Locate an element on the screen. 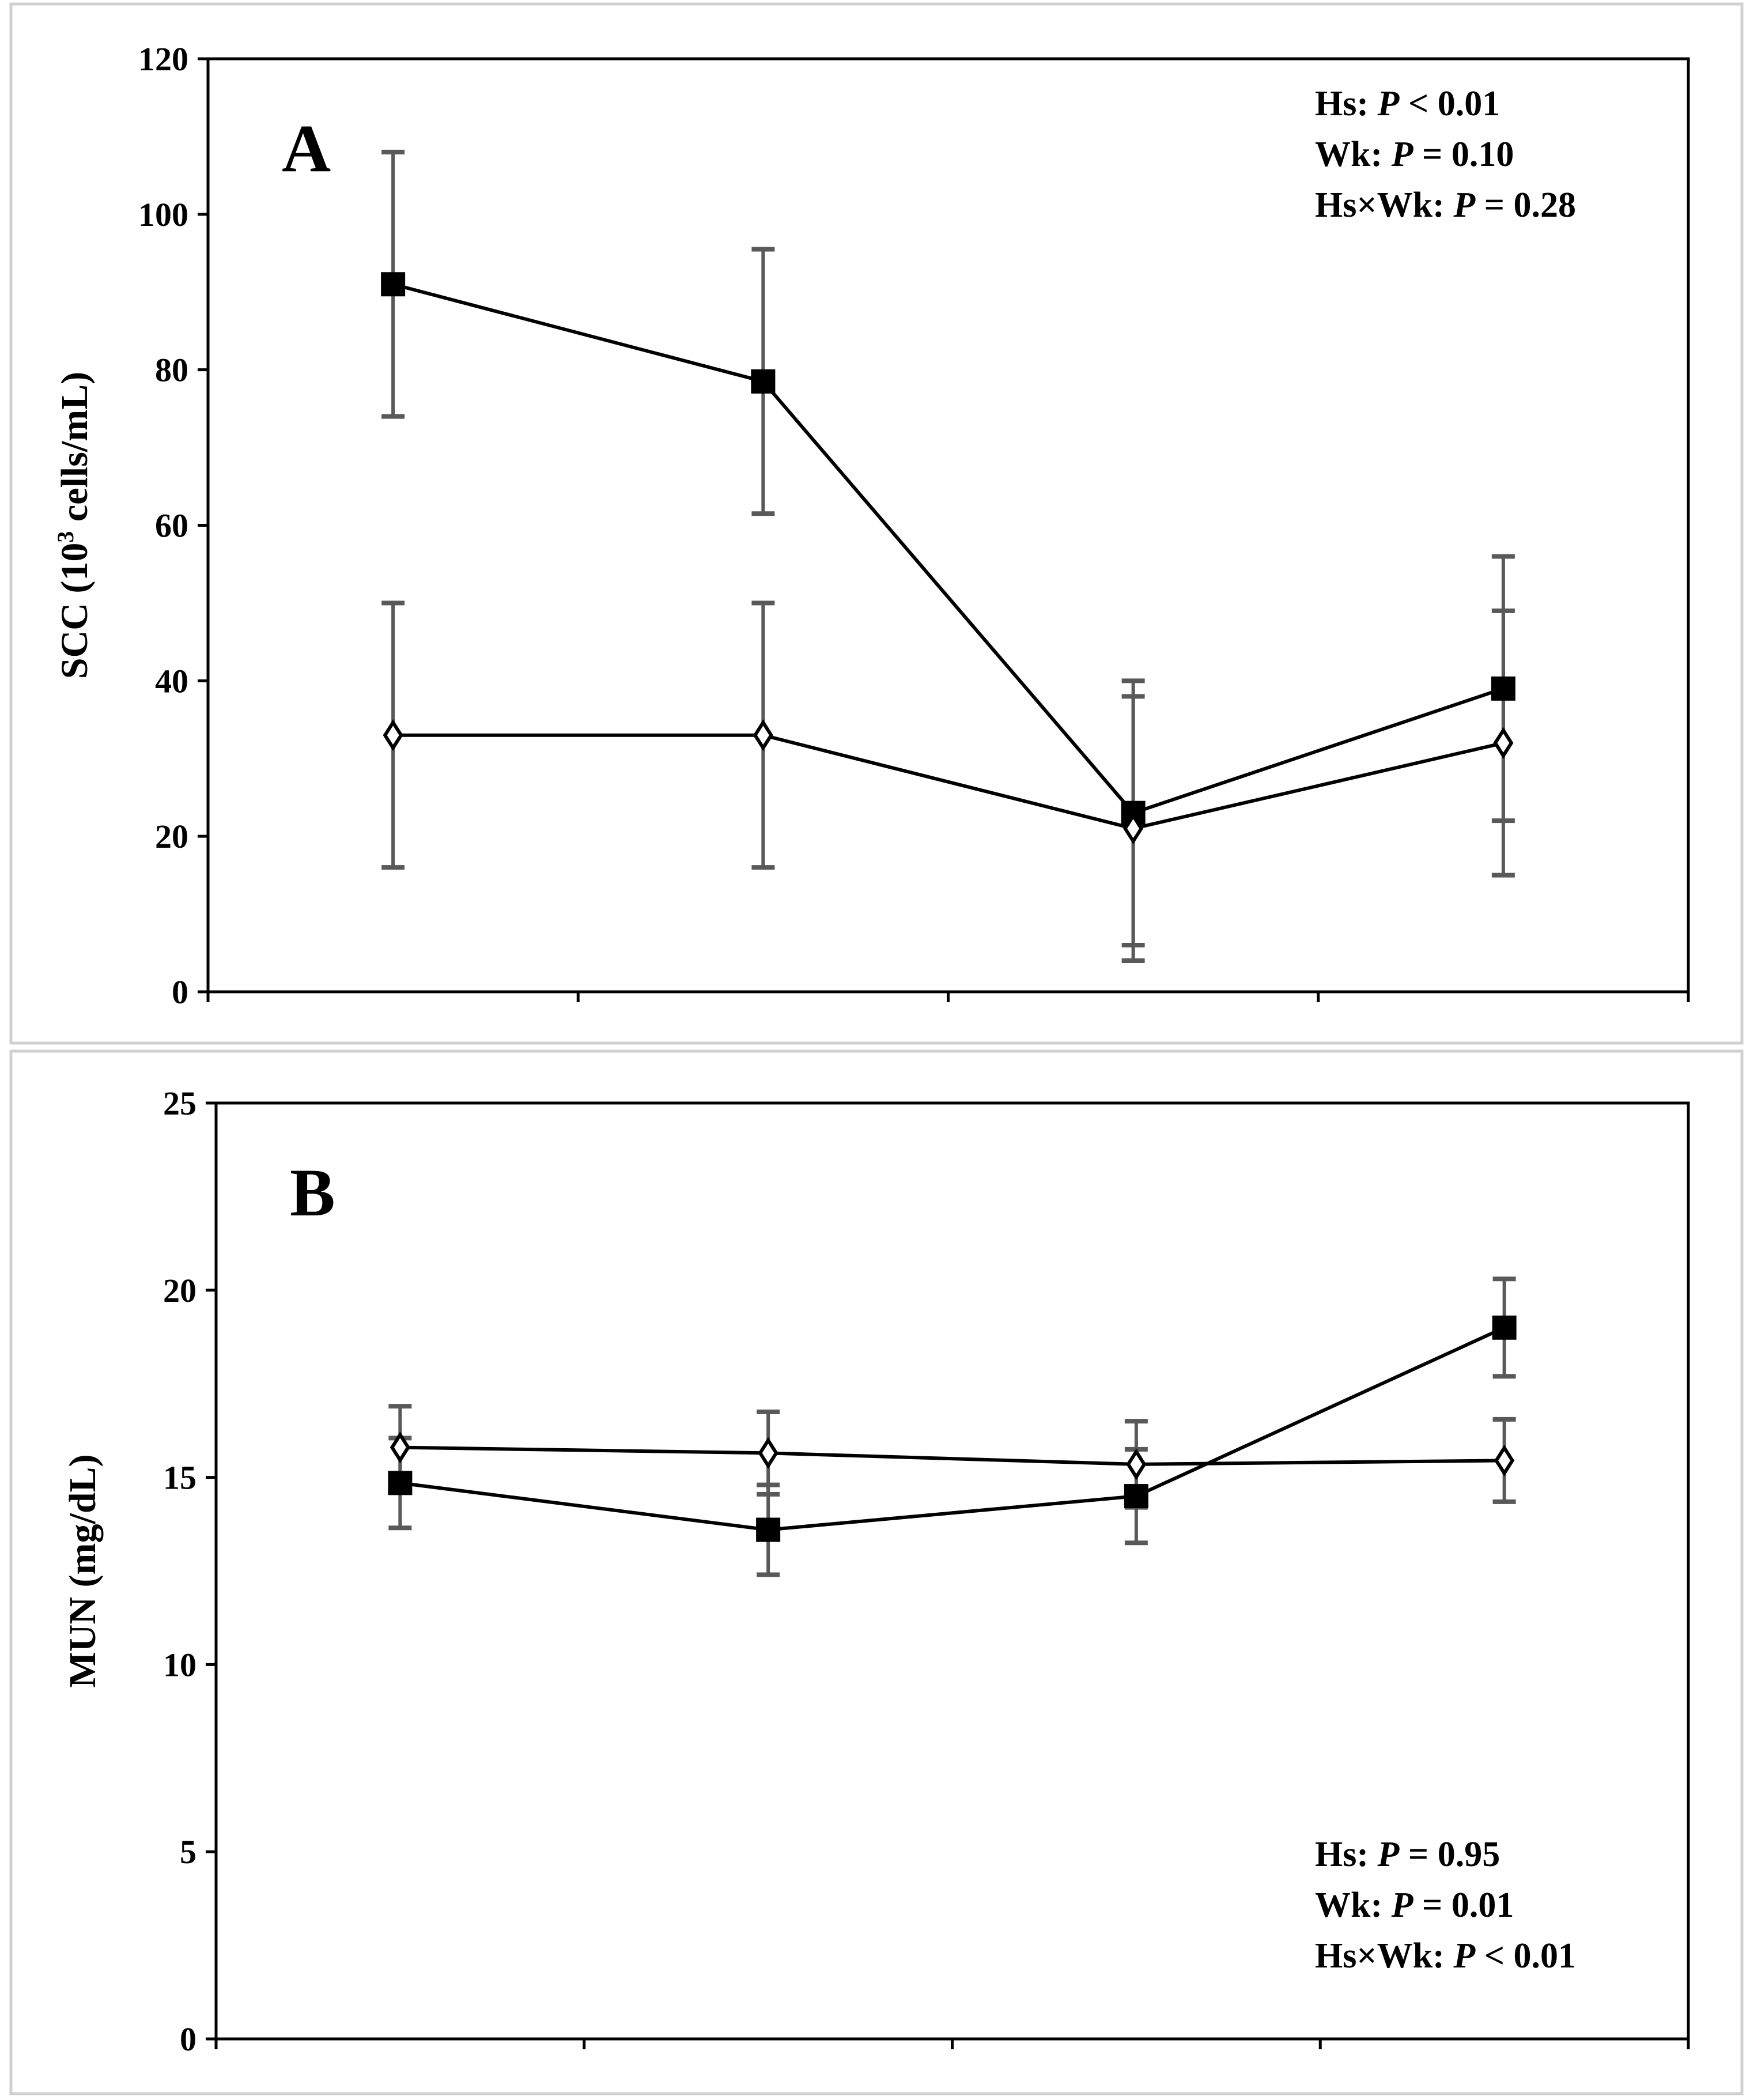  stats-annotation: Hs: P = 0.95 is located at coordinates (1407, 1854).